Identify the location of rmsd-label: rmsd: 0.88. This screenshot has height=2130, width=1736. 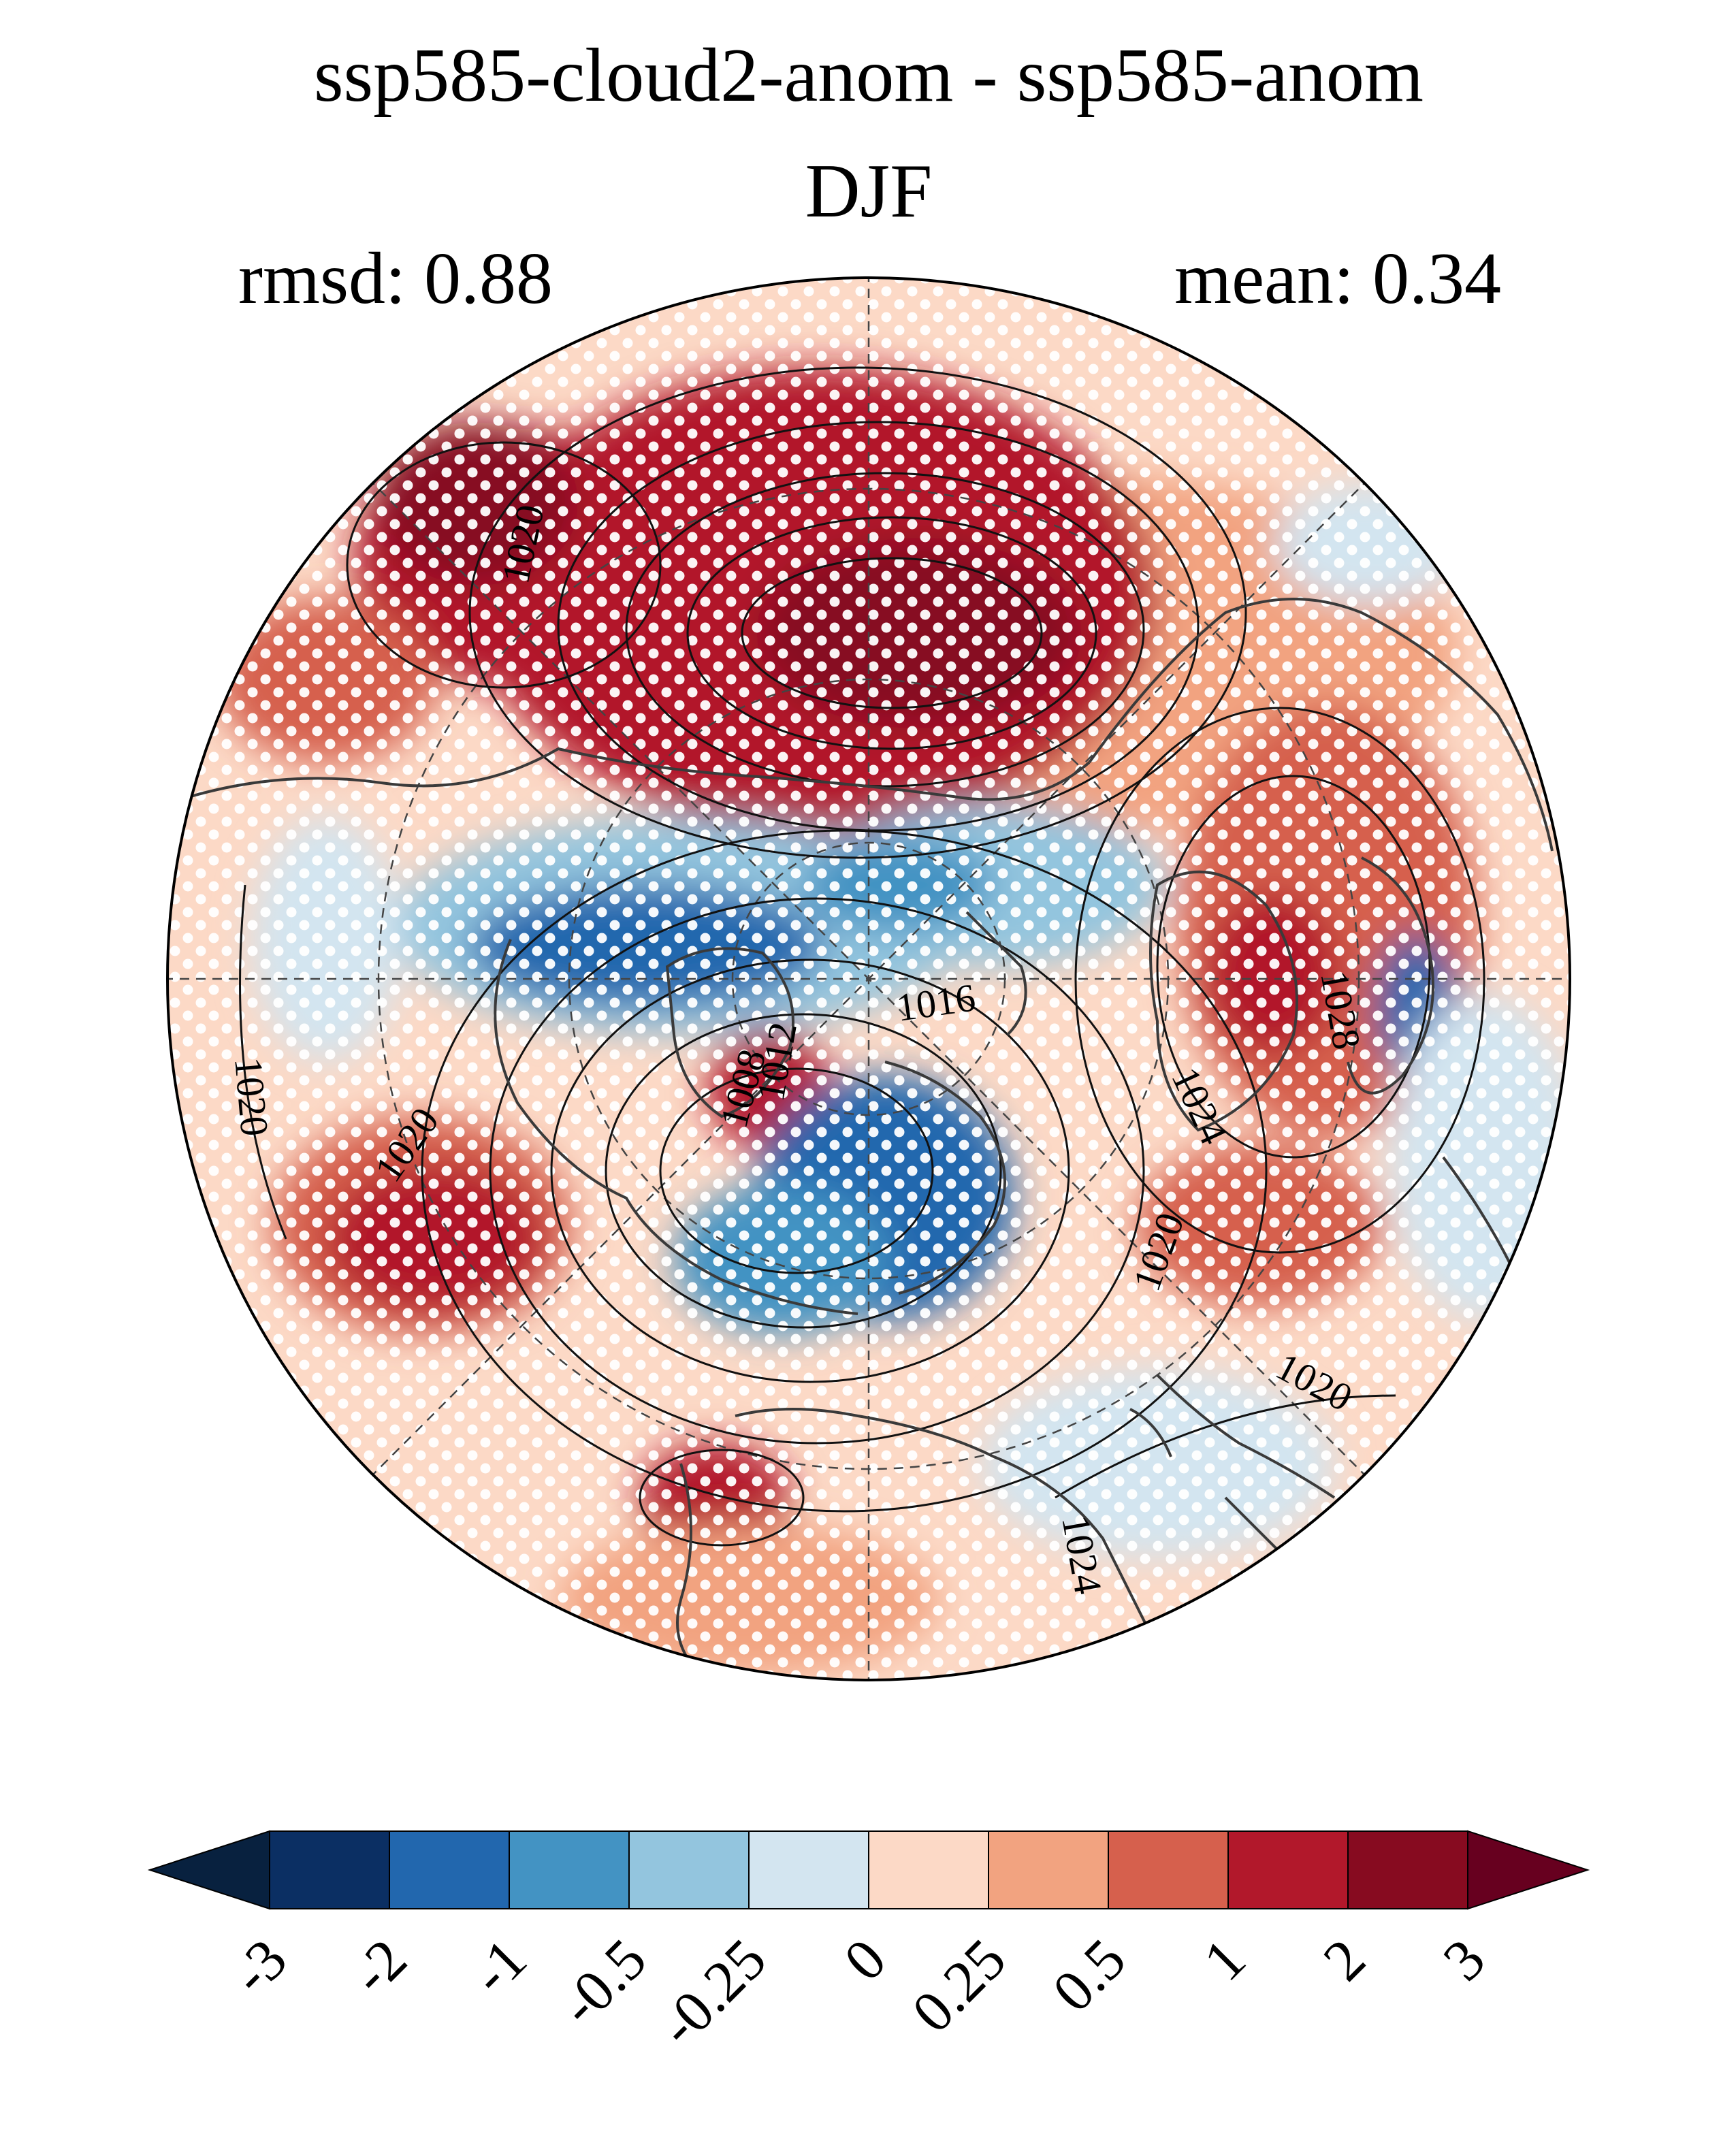
(396, 278).